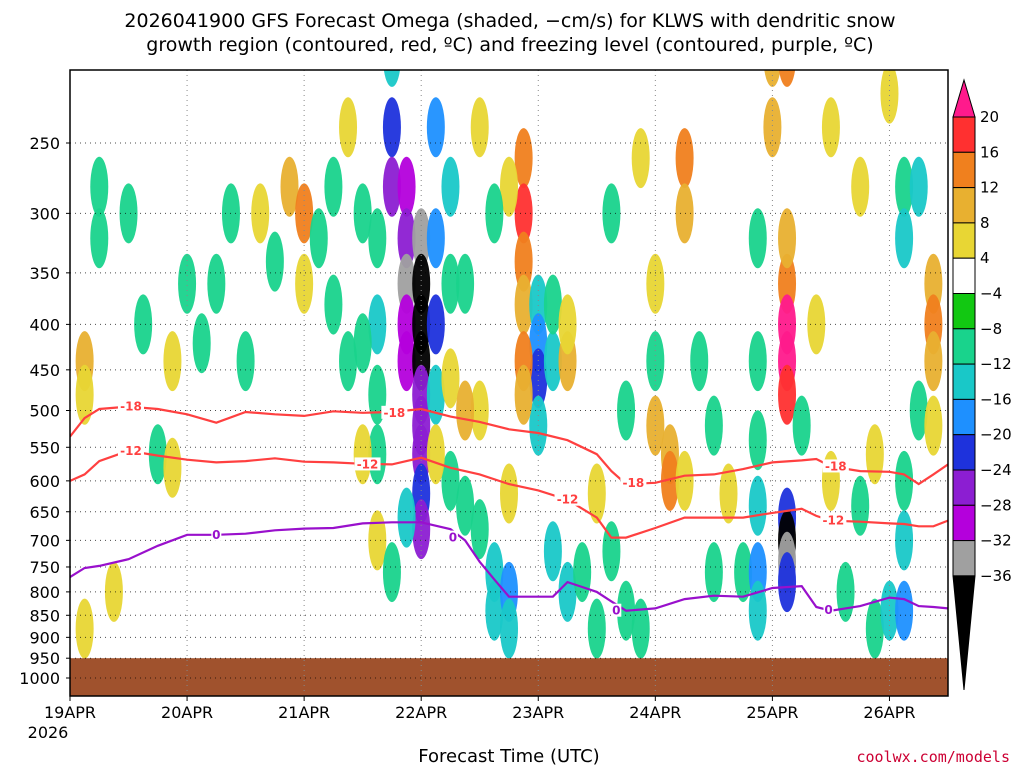 The image size is (1024, 768). What do you see at coordinates (44, 658) in the screenshot?
I see `y-tick-label: 950` at bounding box center [44, 658].